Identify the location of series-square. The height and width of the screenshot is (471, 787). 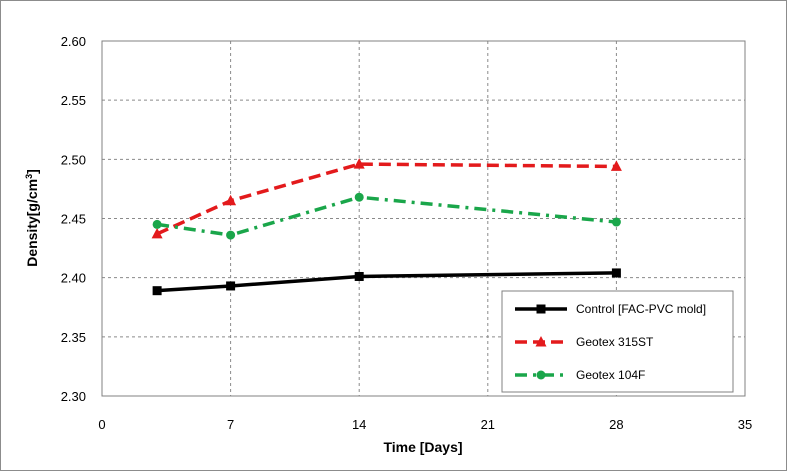
(386, 282).